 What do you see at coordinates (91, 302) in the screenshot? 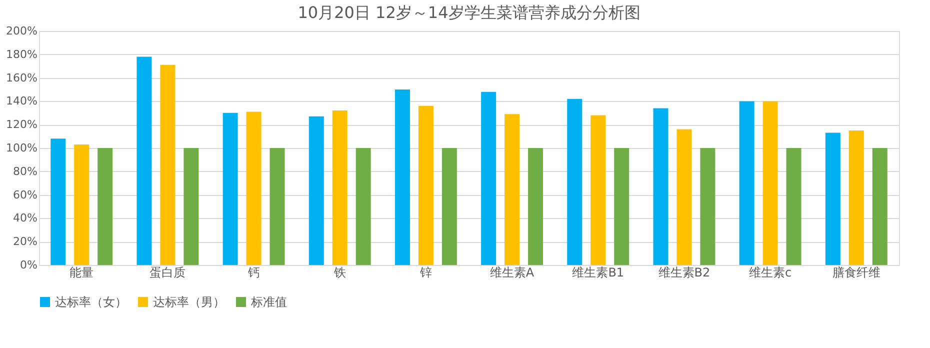
I see `legend-label: 达标率（女）` at bounding box center [91, 302].